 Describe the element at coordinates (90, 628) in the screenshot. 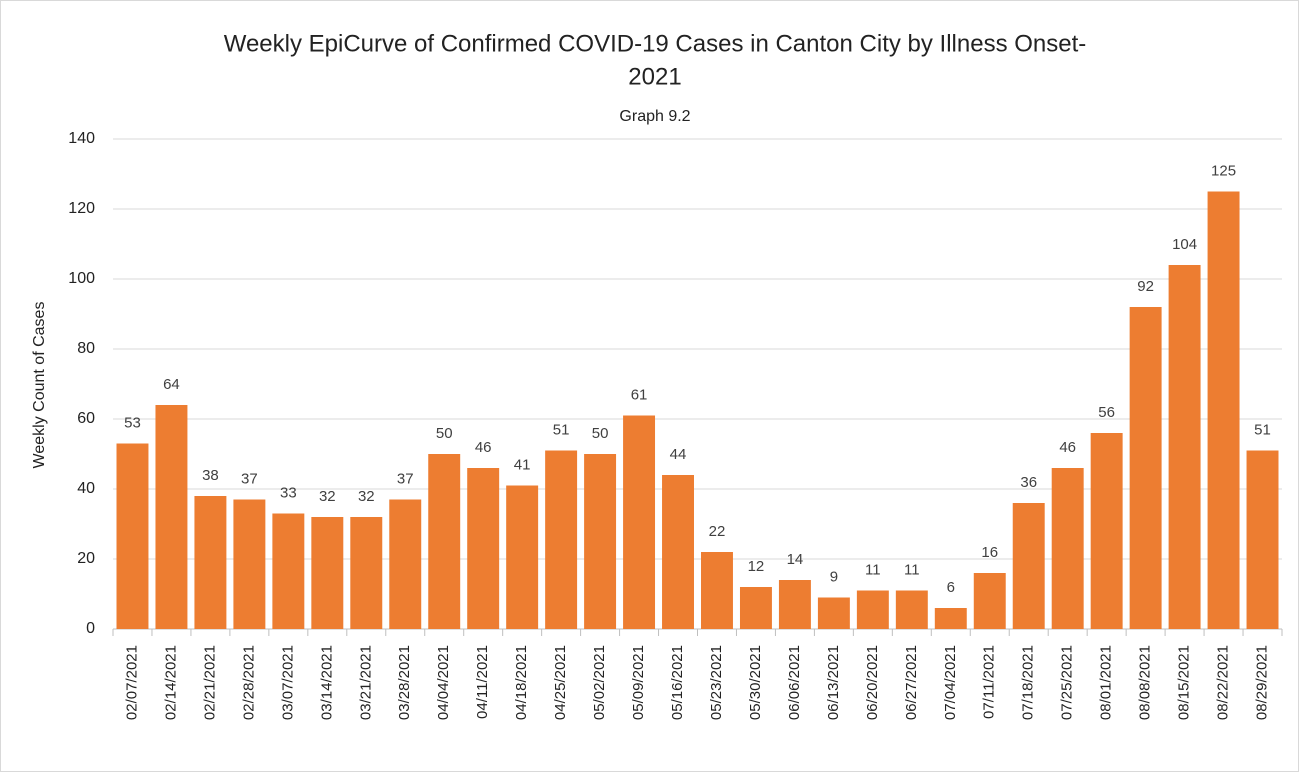

I see `y-tick-label: 0` at that location.